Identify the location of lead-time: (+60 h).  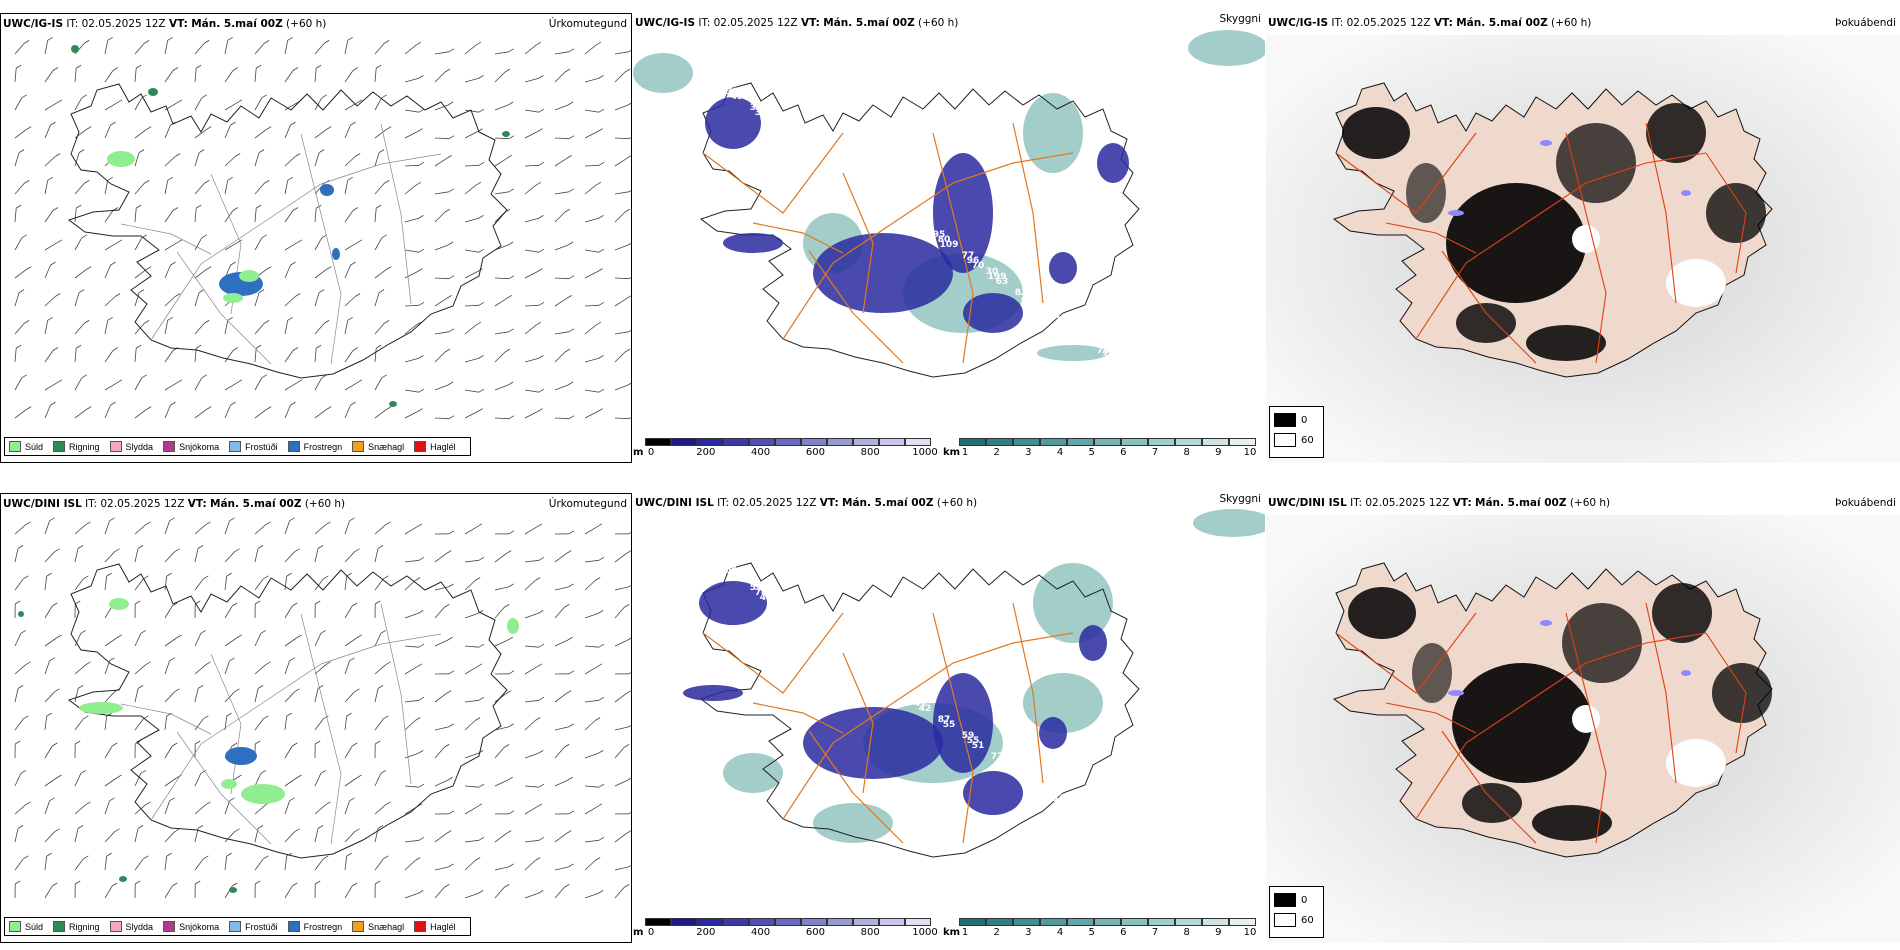
(306, 24).